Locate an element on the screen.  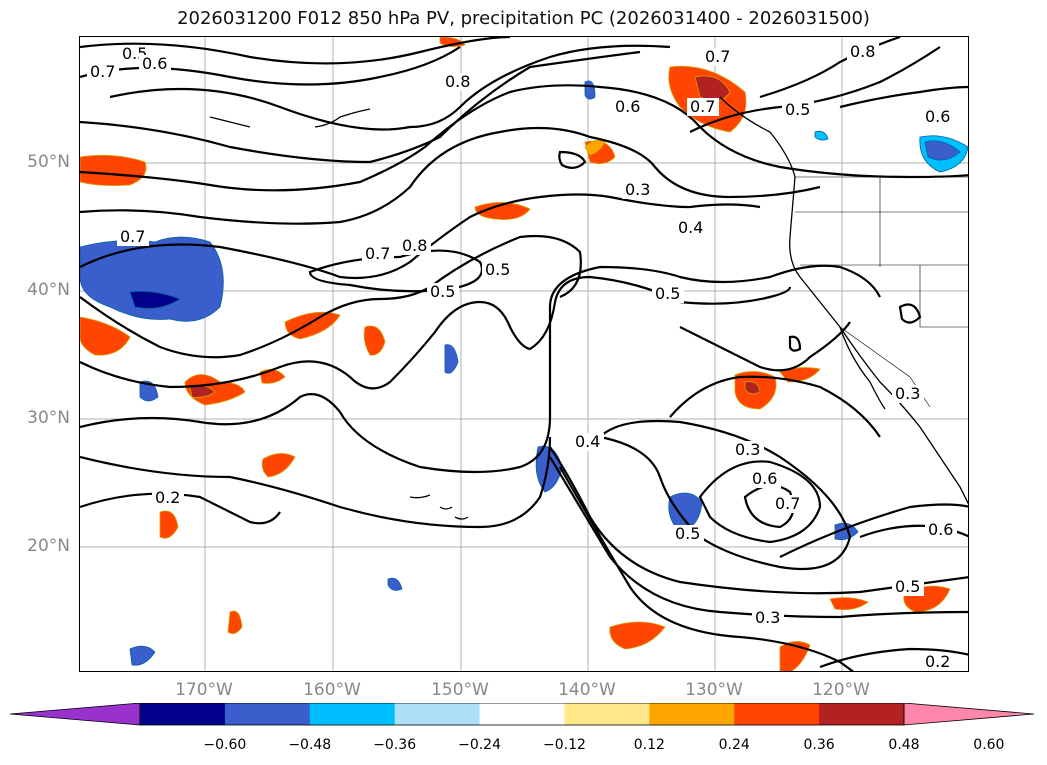
colorbar-tick-label: 0.12 is located at coordinates (649, 745).